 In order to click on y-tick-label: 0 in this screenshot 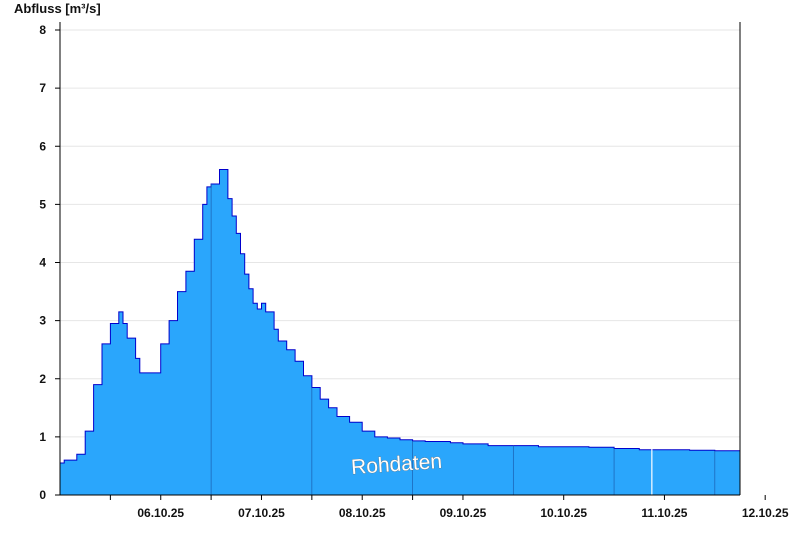, I will do `click(42, 495)`.